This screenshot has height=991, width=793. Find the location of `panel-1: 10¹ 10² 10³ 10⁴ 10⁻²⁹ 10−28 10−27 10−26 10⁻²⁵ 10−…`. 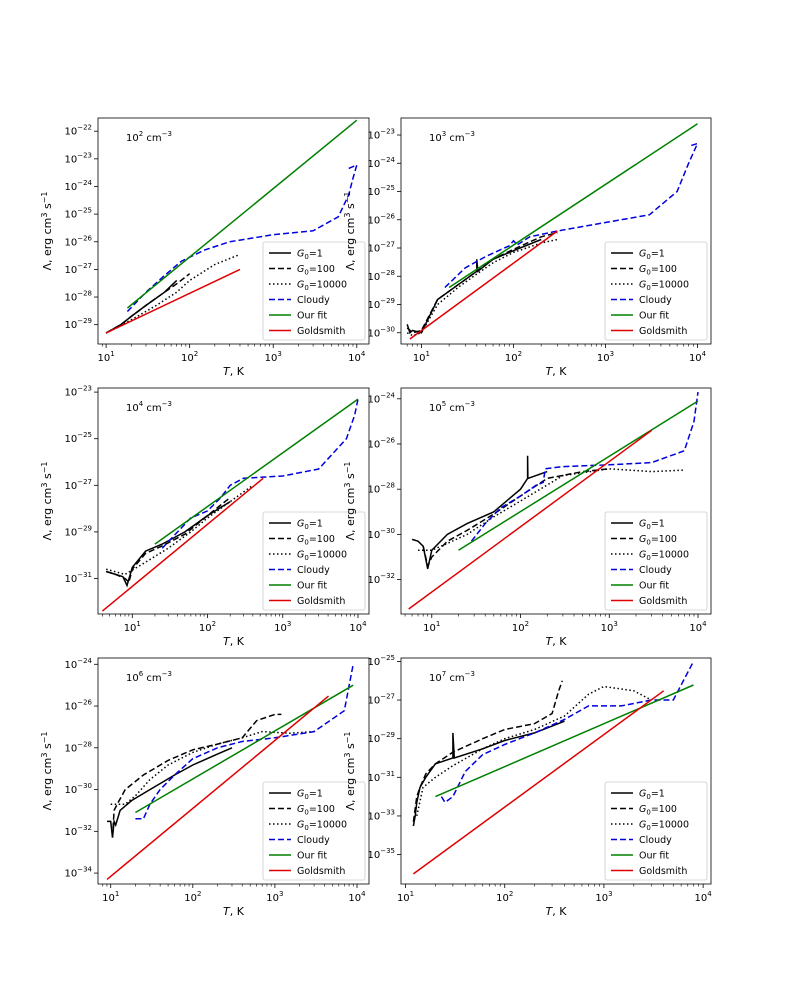

panel-1: 10¹ 10² 10³ 10⁴ 10⁻²⁹ 10−28 10−27 10−26 10⁻²⁵ 10−… is located at coordinates (205, 247).